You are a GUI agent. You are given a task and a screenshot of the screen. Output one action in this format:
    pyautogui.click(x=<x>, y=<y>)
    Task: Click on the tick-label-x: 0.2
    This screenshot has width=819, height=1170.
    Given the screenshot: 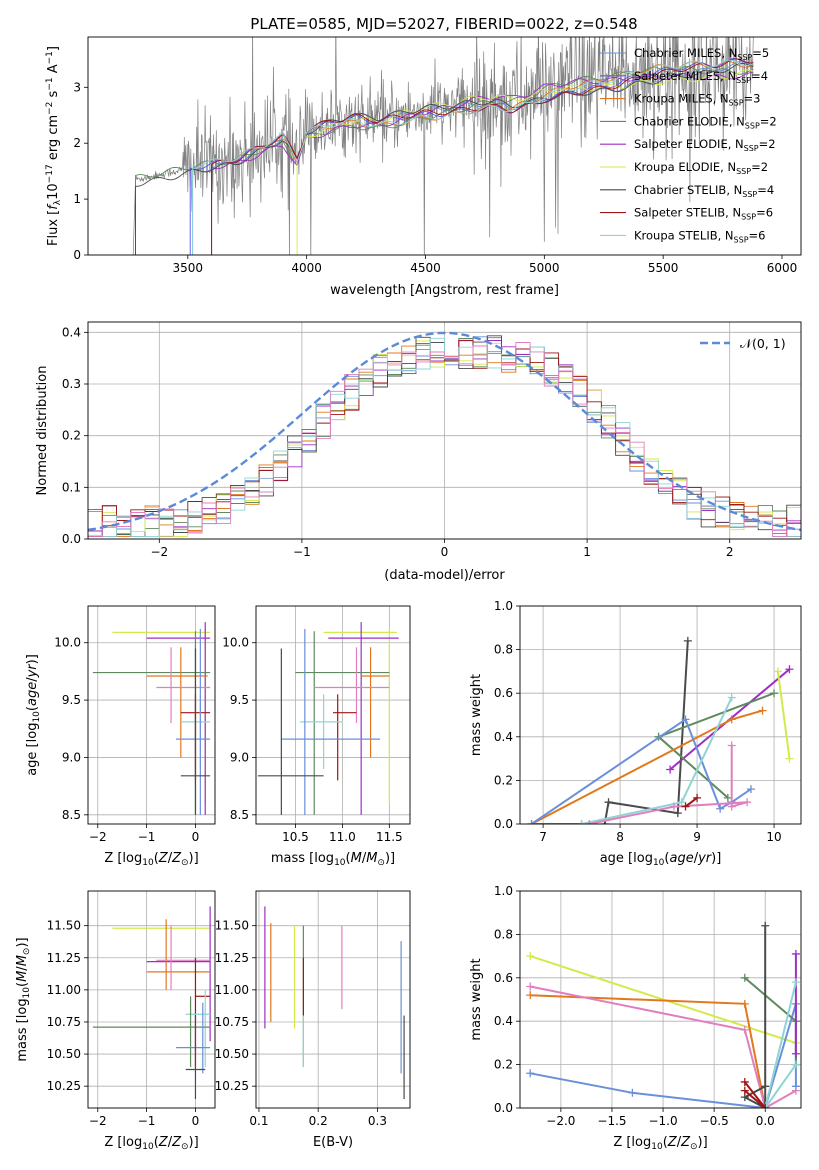 What is the action you would take?
    pyautogui.click(x=318, y=1121)
    